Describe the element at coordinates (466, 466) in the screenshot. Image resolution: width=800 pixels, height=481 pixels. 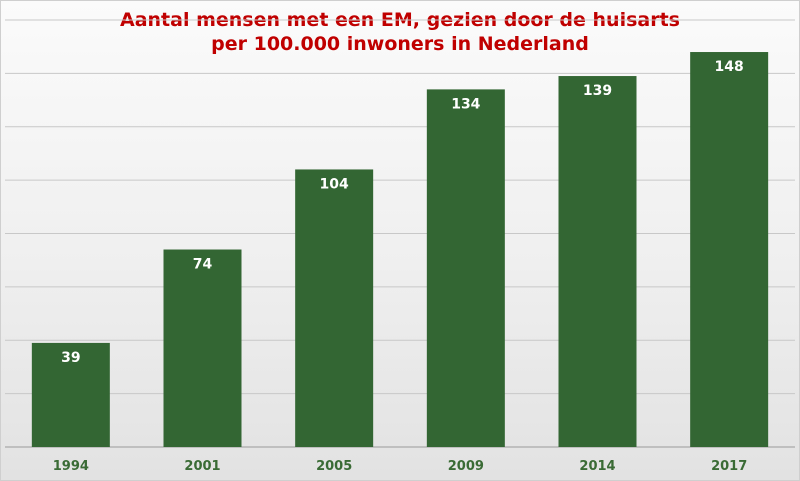
I see `x-tick-label-2009: 2009` at that location.